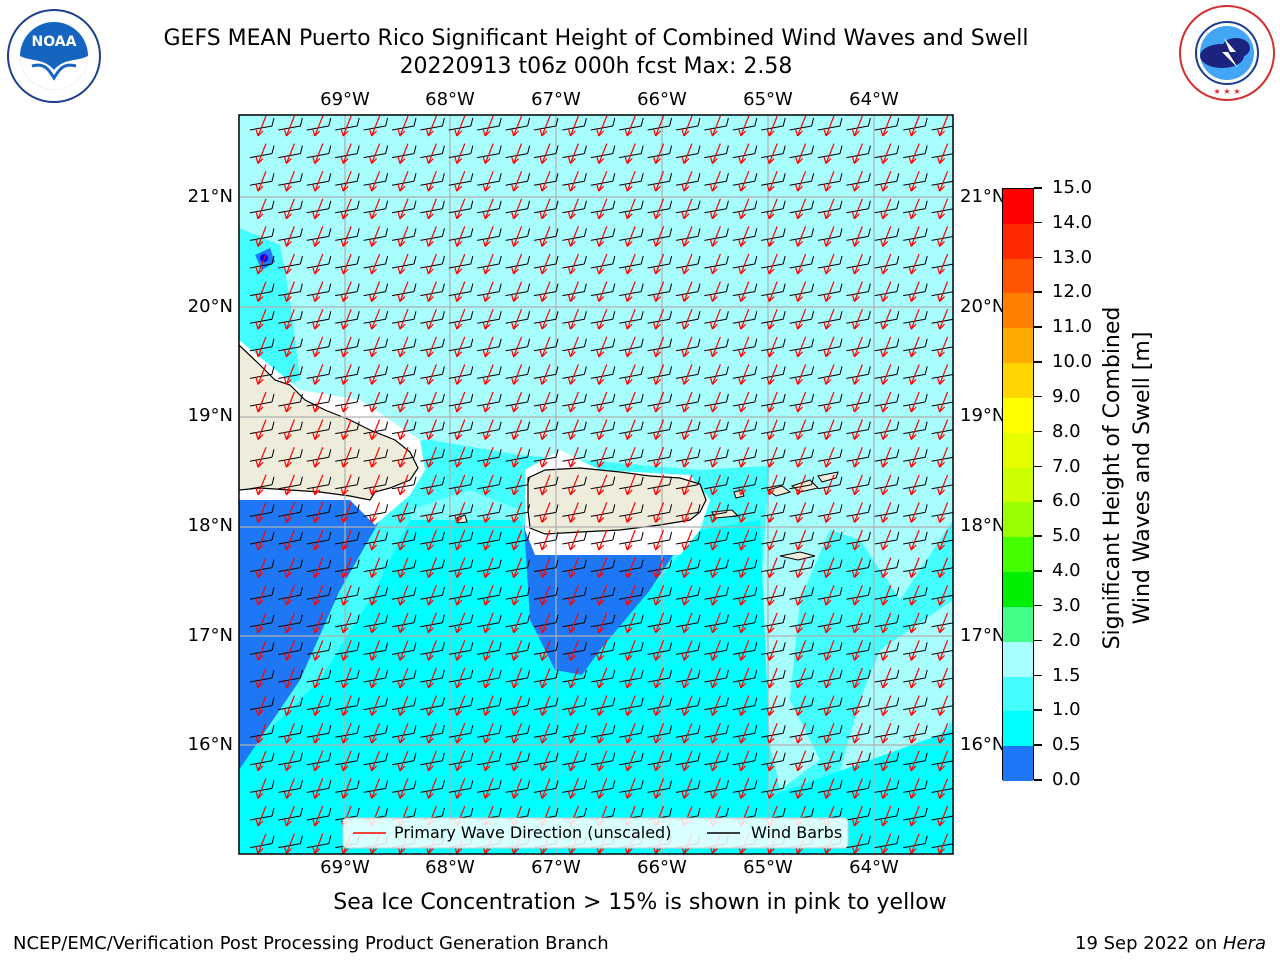 The width and height of the screenshot is (1280, 960). I want to click on land-hispaniola, so click(329, 422).